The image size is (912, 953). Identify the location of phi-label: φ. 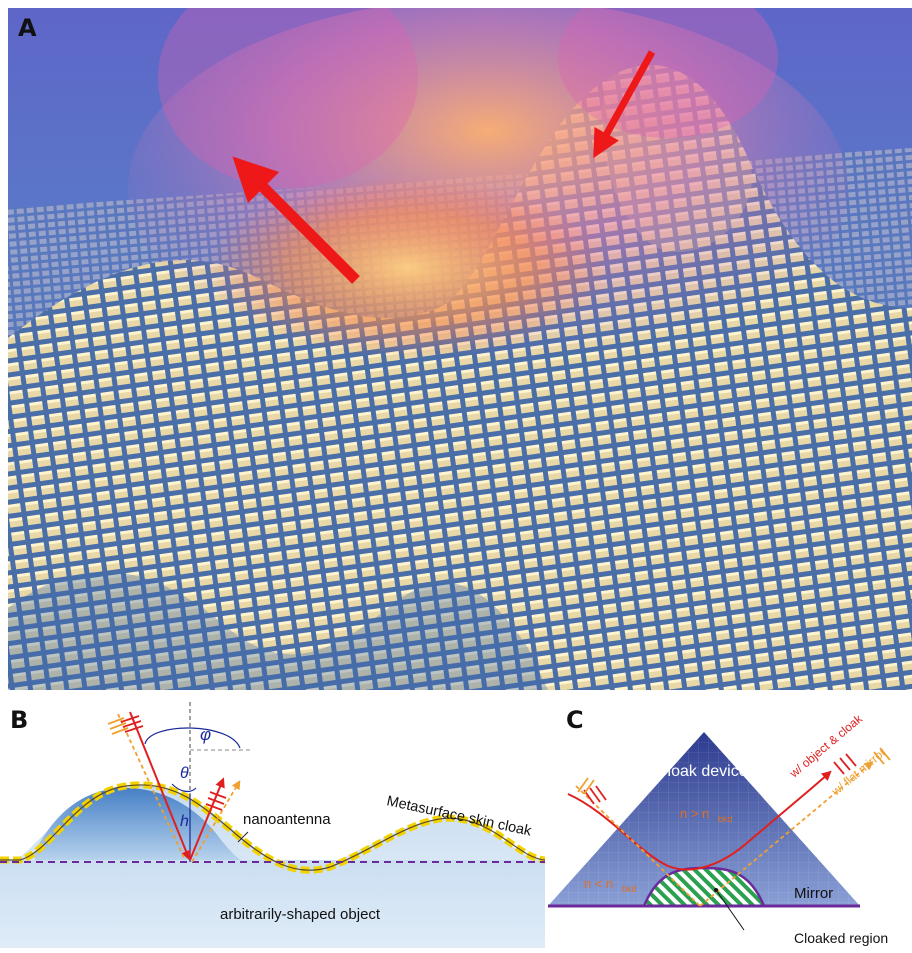
(205, 734).